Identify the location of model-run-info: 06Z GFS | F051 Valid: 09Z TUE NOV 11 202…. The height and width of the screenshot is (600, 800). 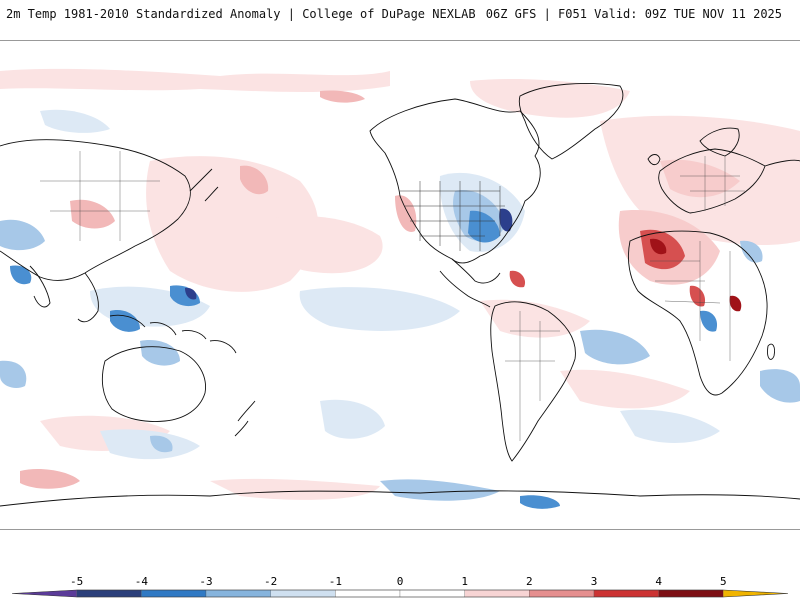
(633, 14).